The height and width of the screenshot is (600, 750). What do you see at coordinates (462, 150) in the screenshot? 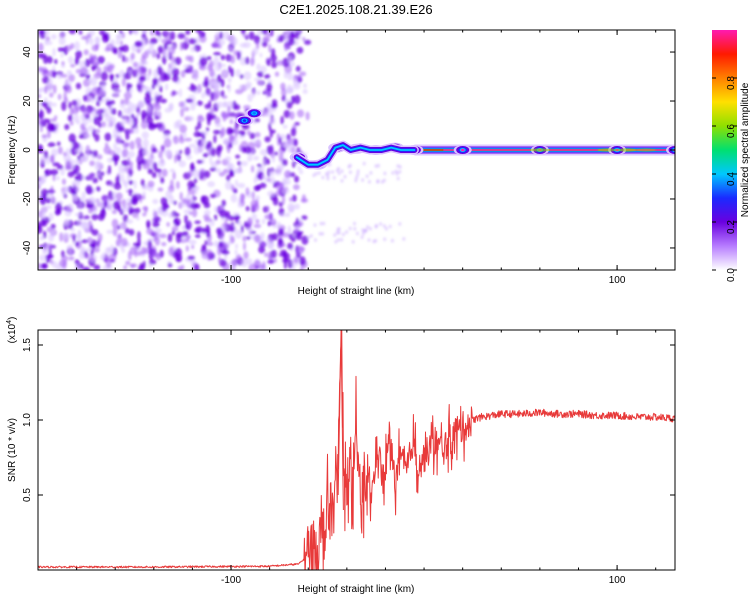
I see `ridge-point` at bounding box center [462, 150].